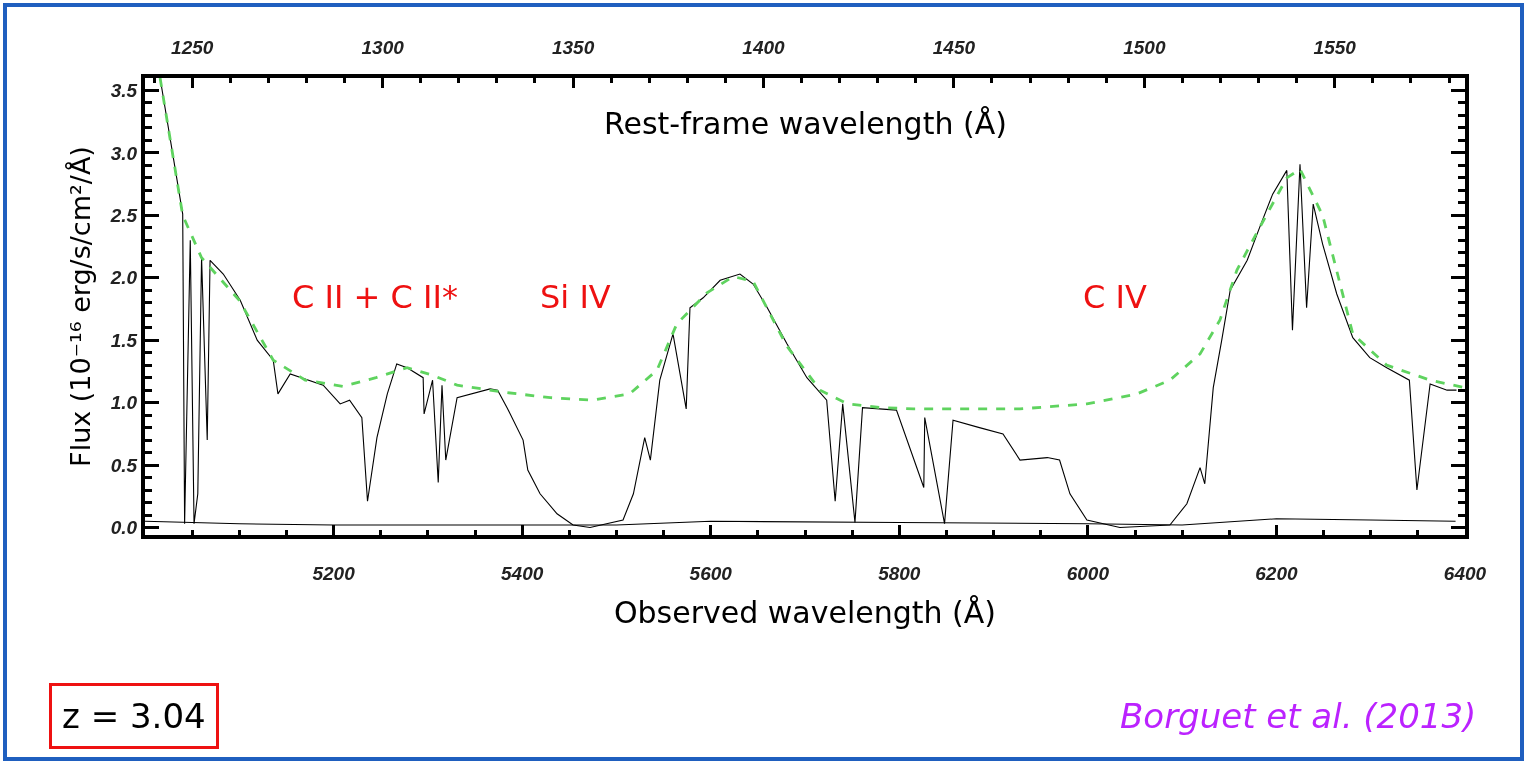  I want to click on y-axis-title: Flux (10⁻¹⁶ erg/s/cm²/Å), so click(81, 306).